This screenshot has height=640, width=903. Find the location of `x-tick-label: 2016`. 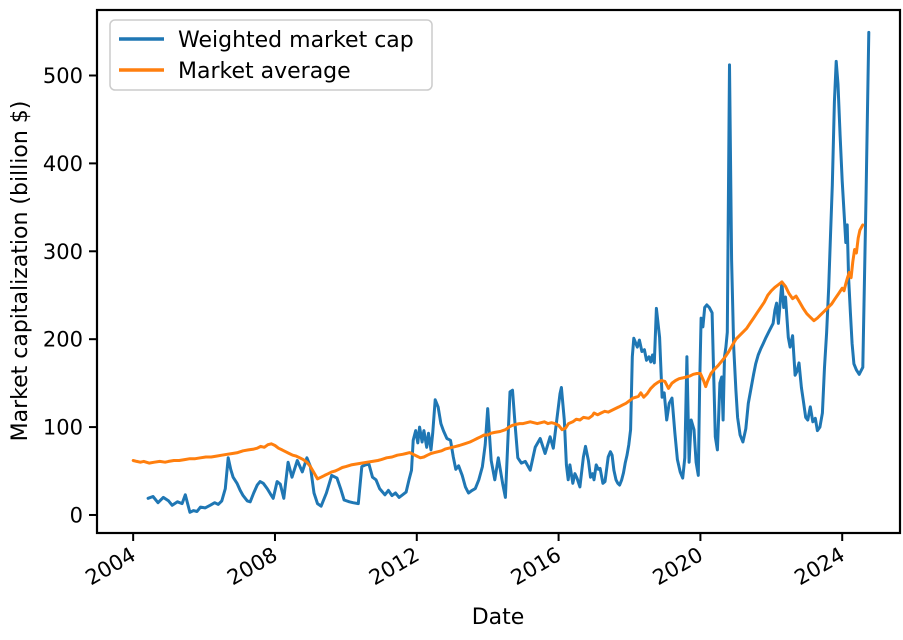

x-tick-label: 2016 is located at coordinates (536, 567).